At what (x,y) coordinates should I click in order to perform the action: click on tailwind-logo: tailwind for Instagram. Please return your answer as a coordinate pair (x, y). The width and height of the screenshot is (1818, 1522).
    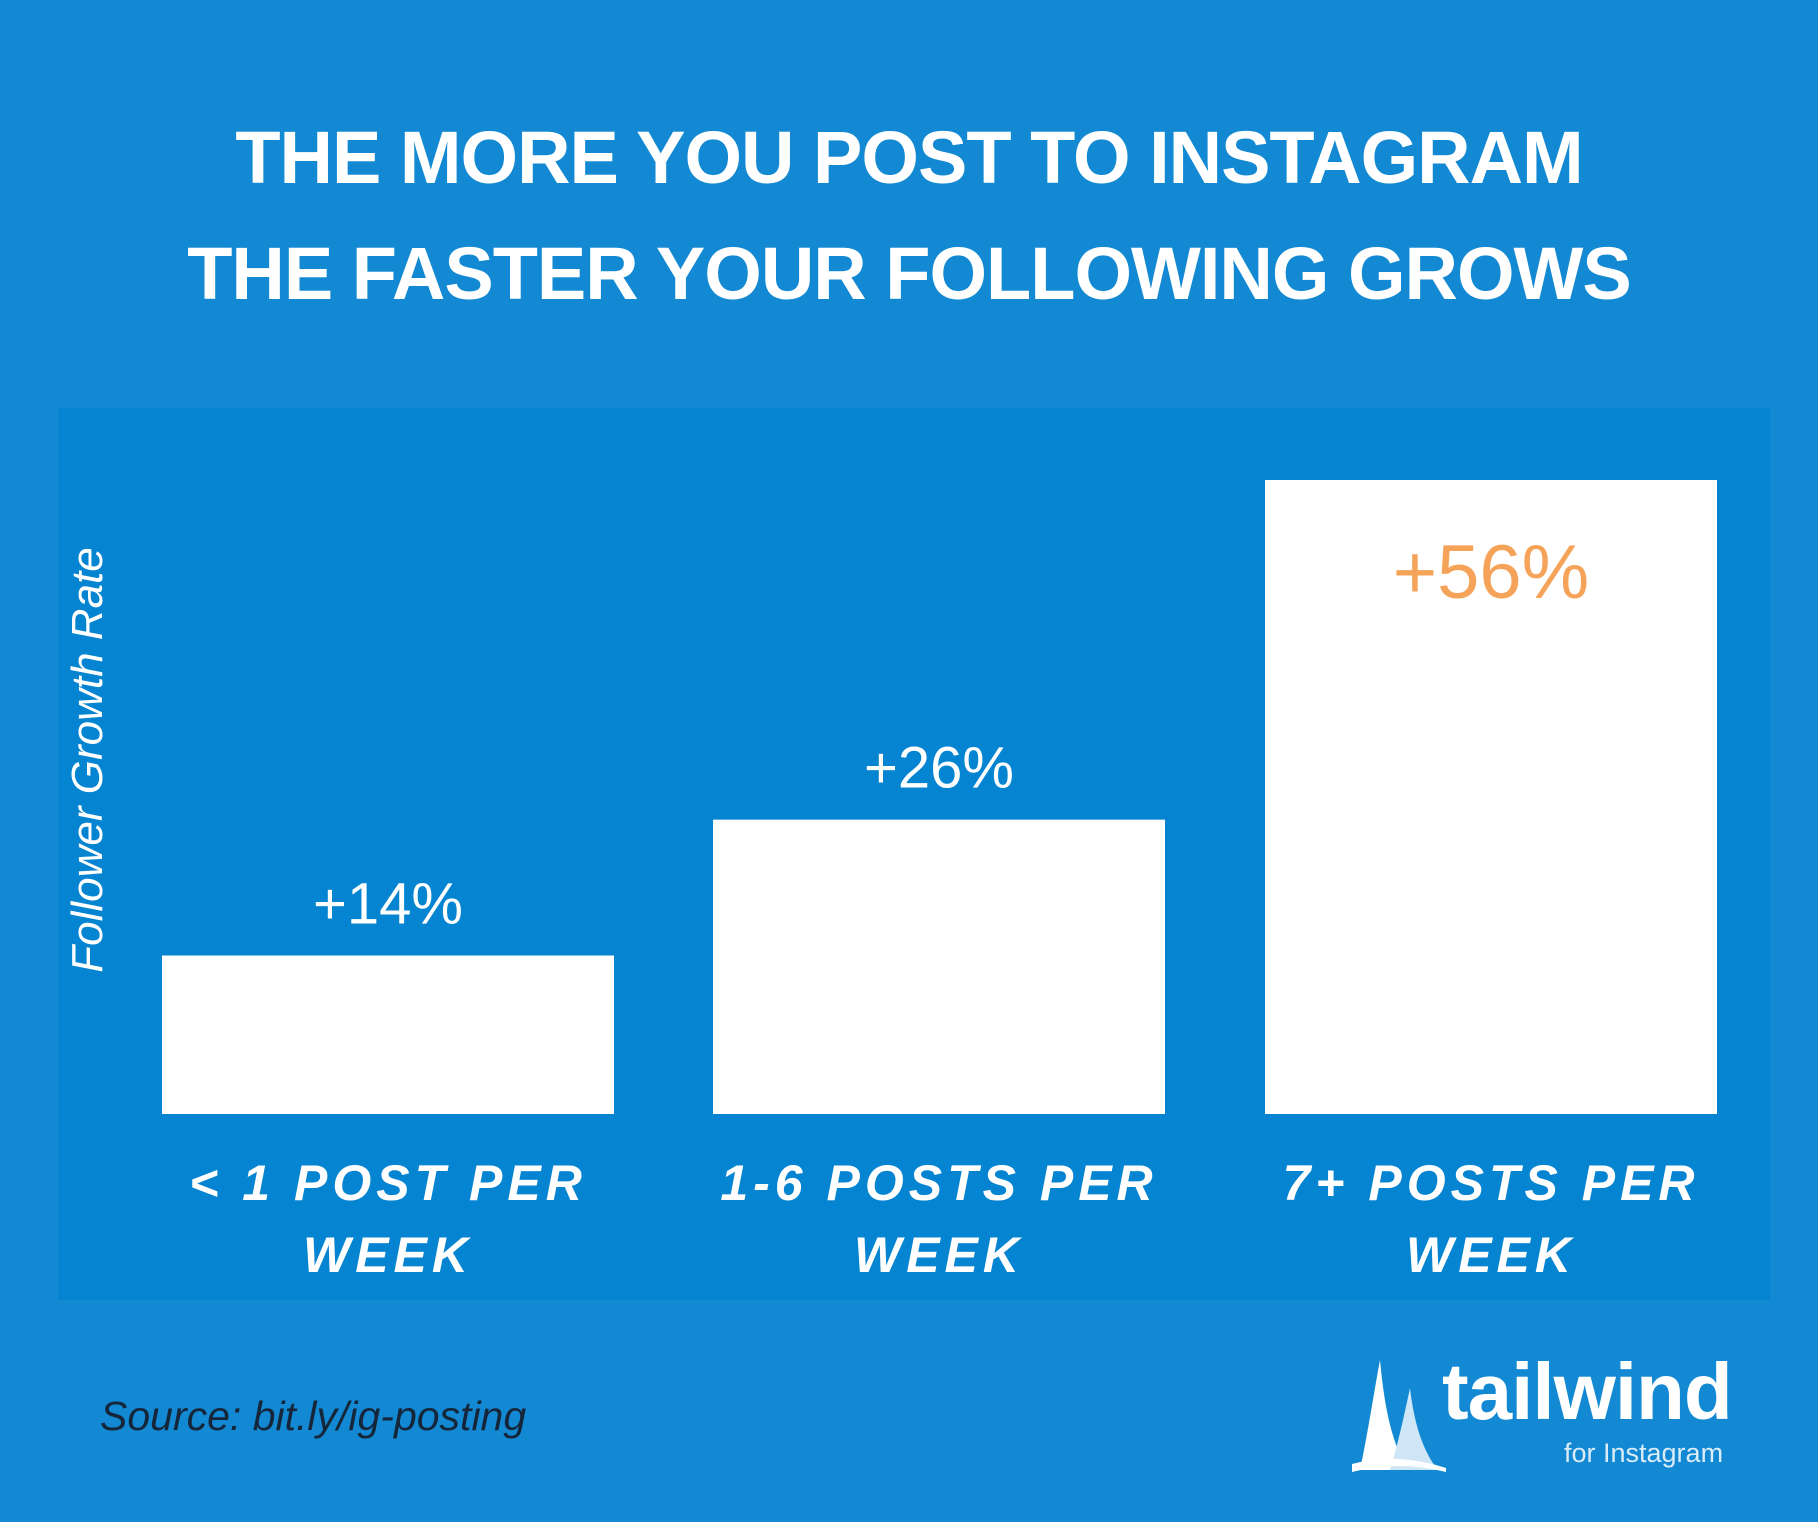
    Looking at the image, I should click on (1545, 1414).